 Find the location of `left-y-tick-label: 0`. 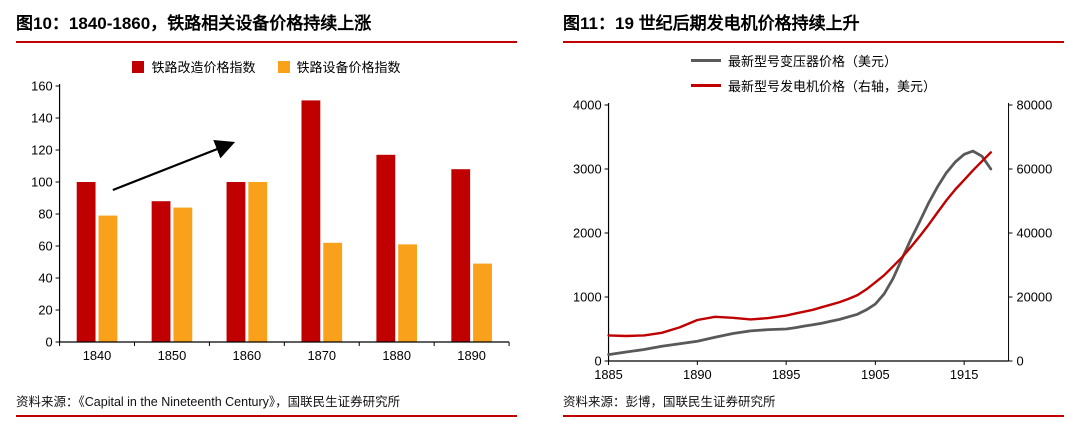

left-y-tick-label: 0 is located at coordinates (597, 360).